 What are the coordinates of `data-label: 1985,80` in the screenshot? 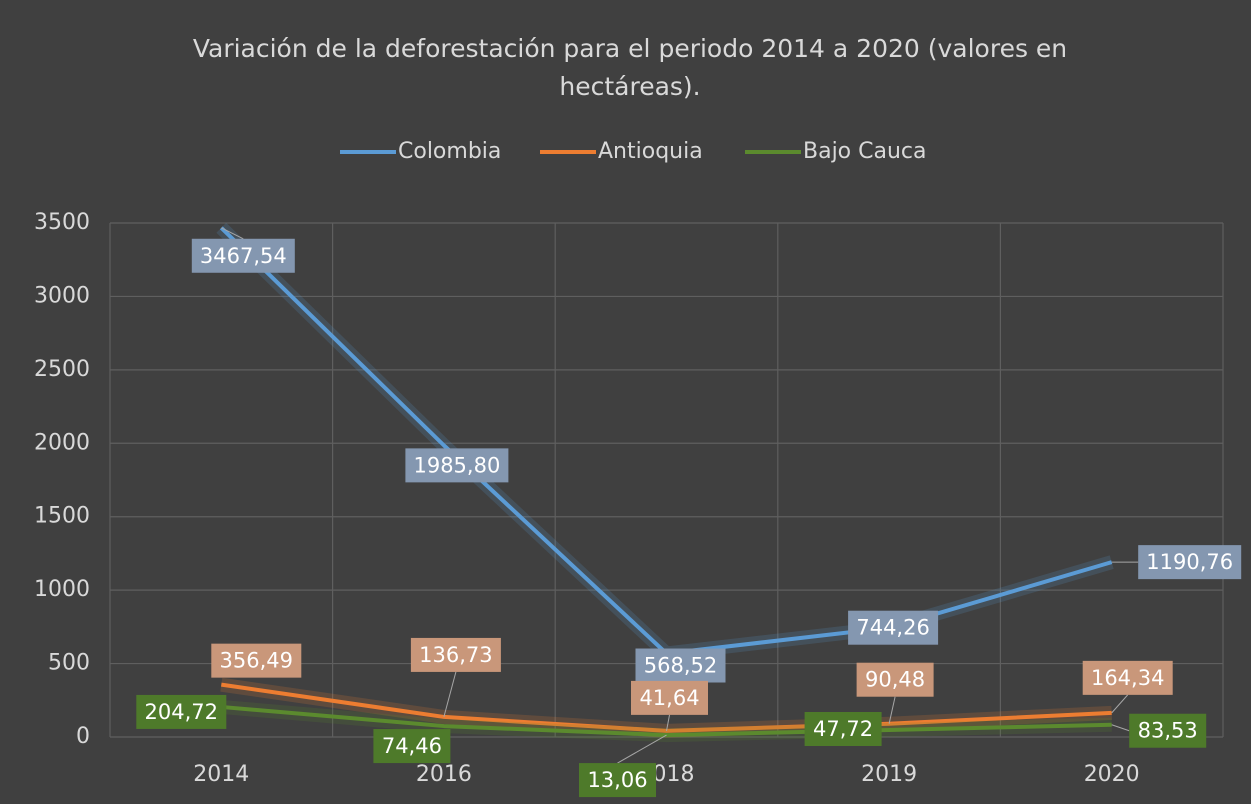 It's located at (456, 465).